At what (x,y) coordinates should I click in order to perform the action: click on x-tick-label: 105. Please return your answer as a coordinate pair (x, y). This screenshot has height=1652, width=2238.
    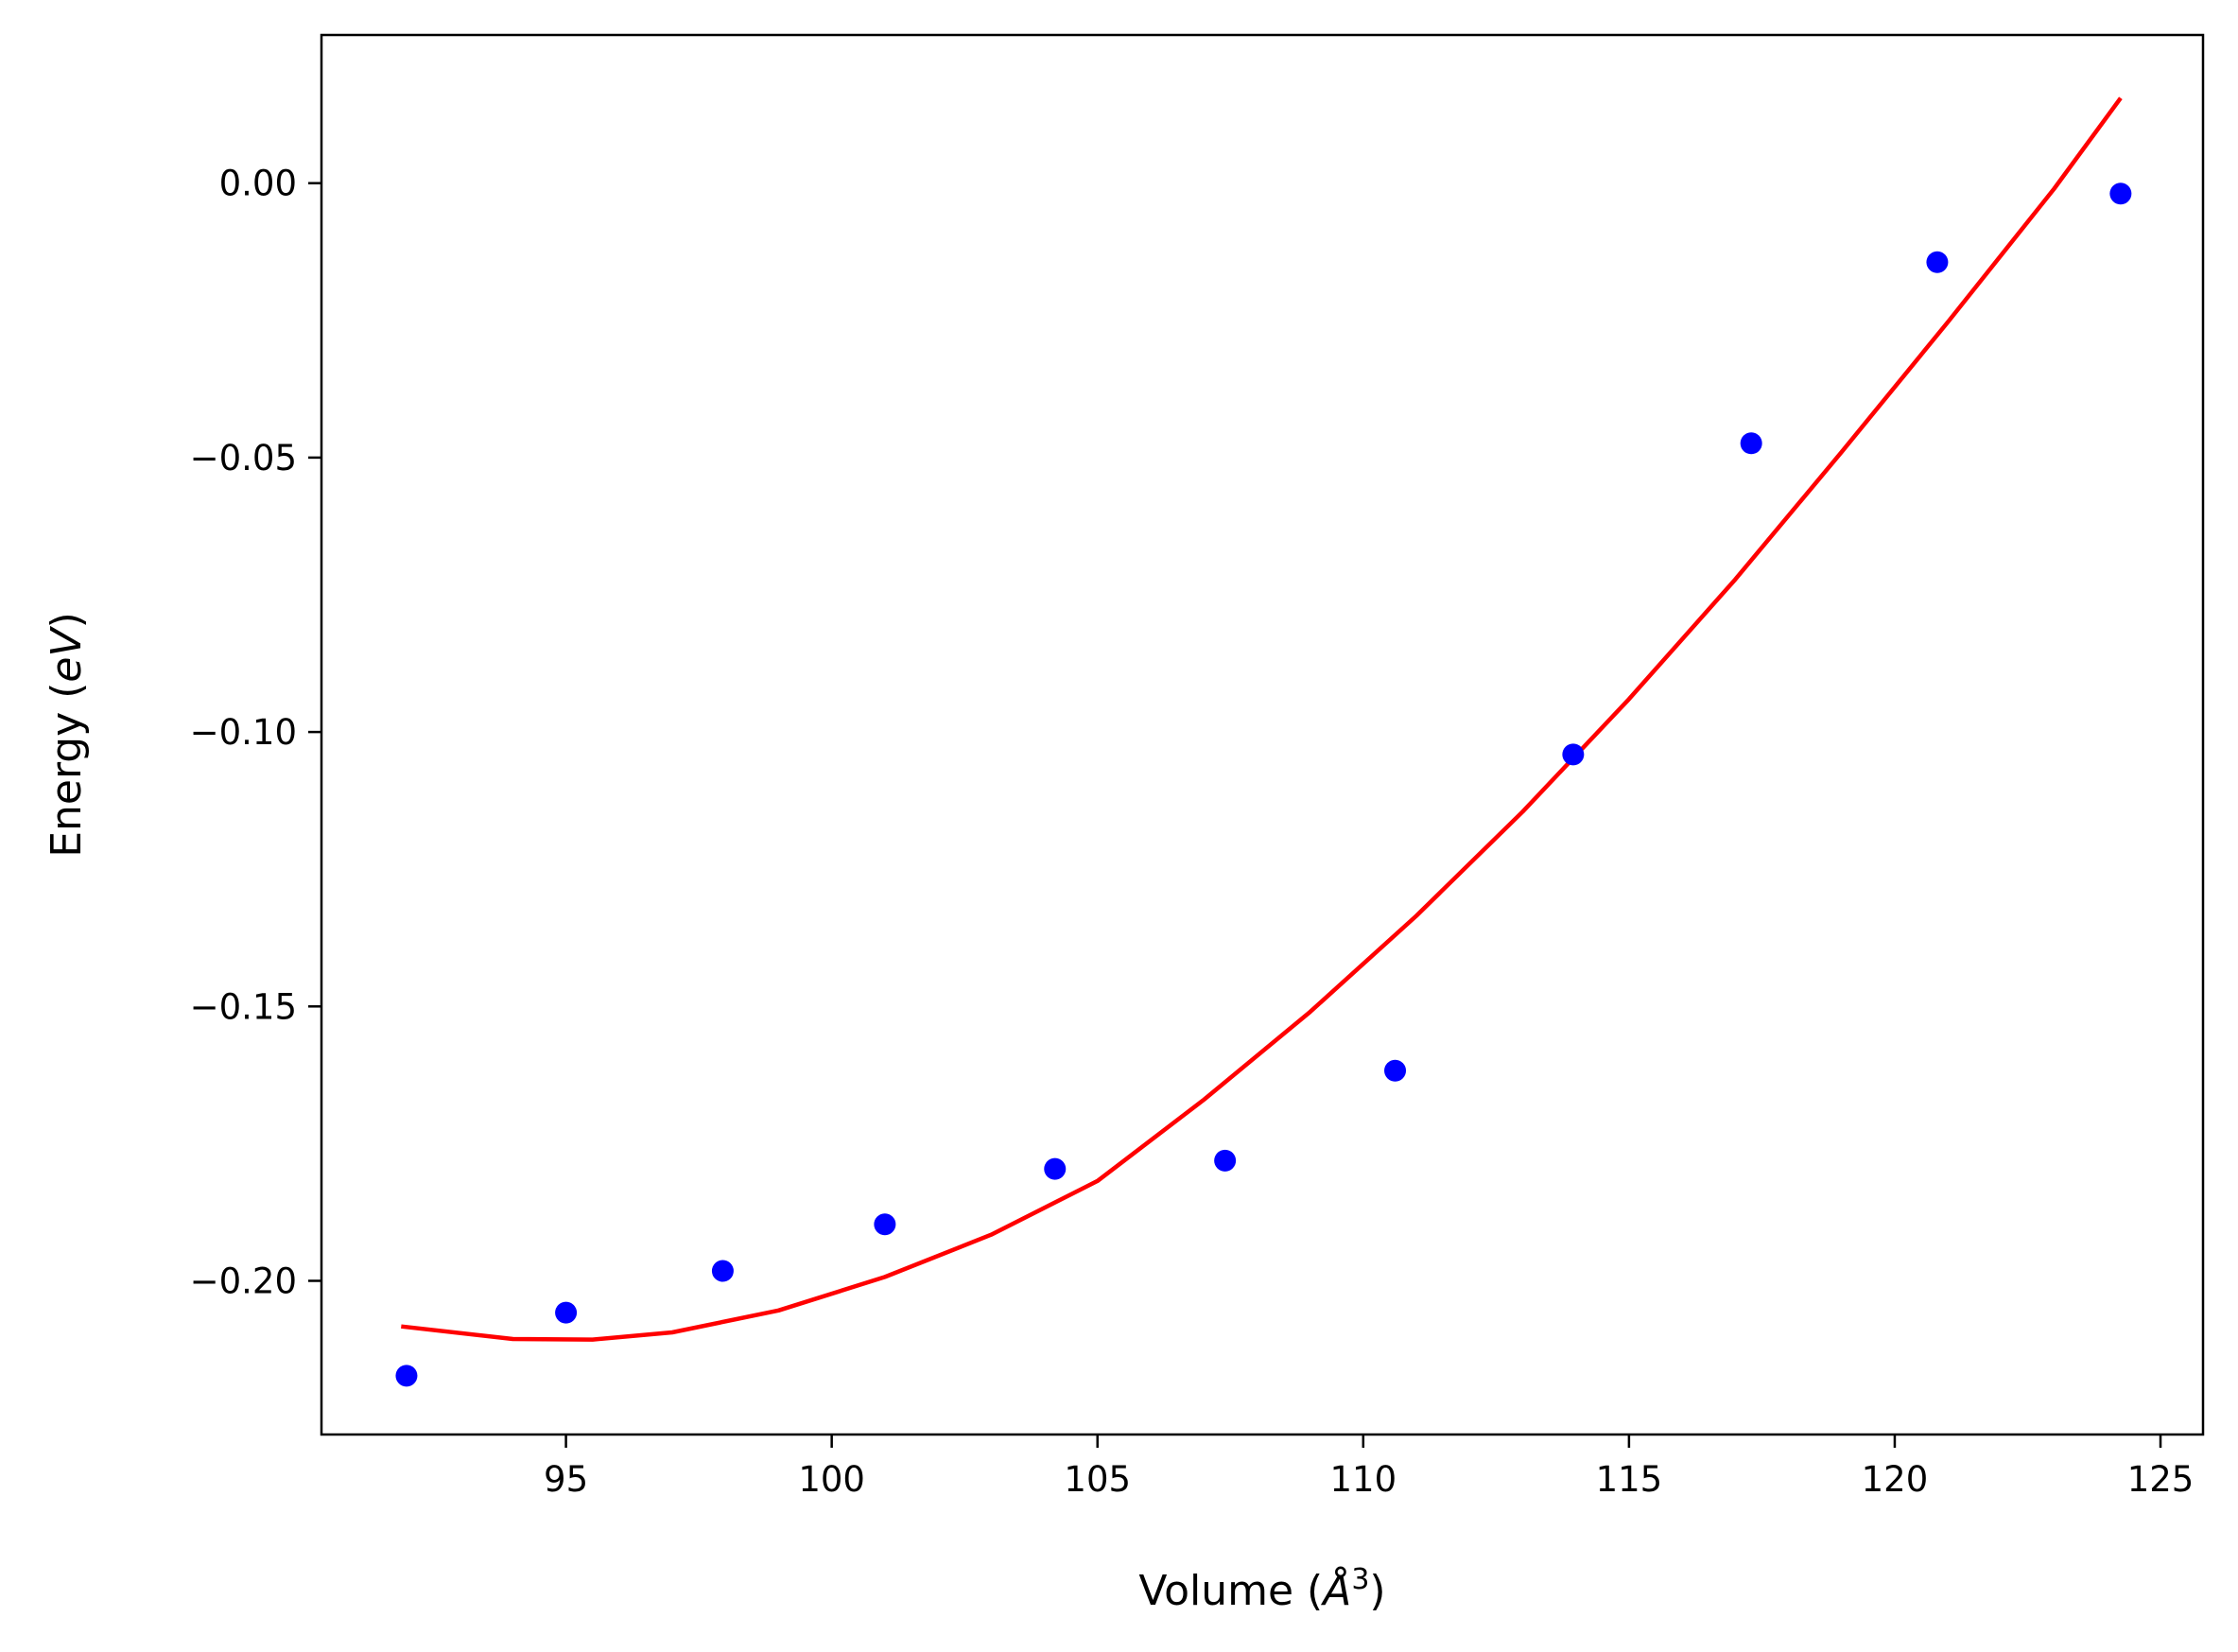
    Looking at the image, I should click on (1097, 1479).